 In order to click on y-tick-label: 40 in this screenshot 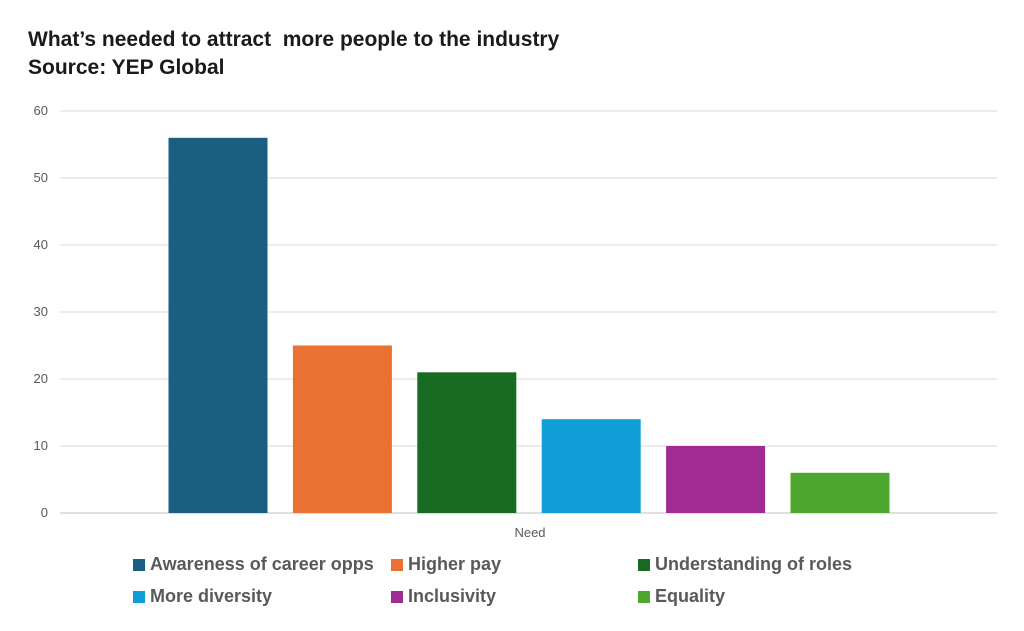, I will do `click(41, 244)`.